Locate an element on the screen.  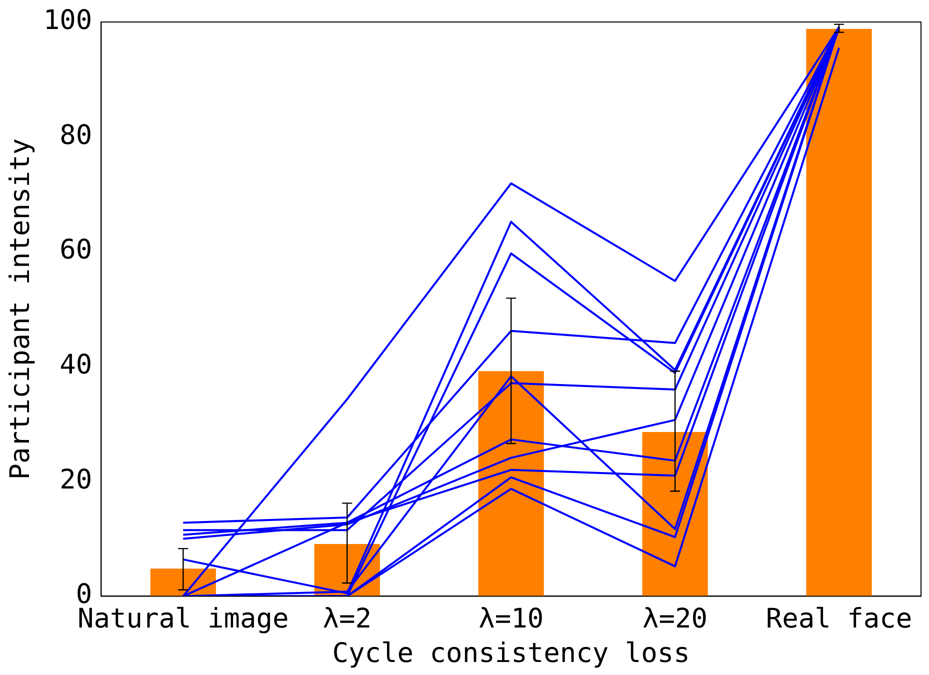
y-tick-label: 20 is located at coordinates (76, 480).